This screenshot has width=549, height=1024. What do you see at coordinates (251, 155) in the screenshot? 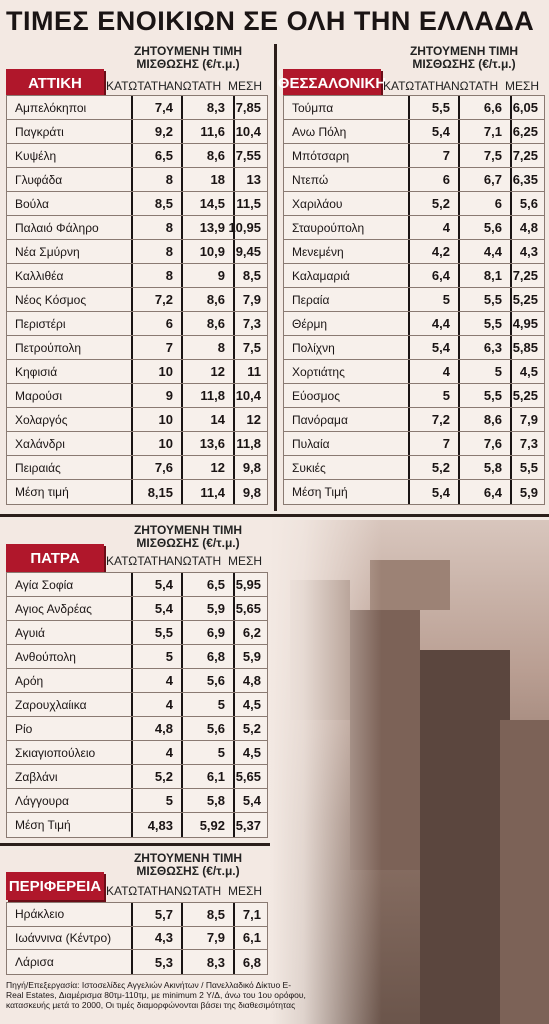
I see `avg-value: 7,55` at bounding box center [251, 155].